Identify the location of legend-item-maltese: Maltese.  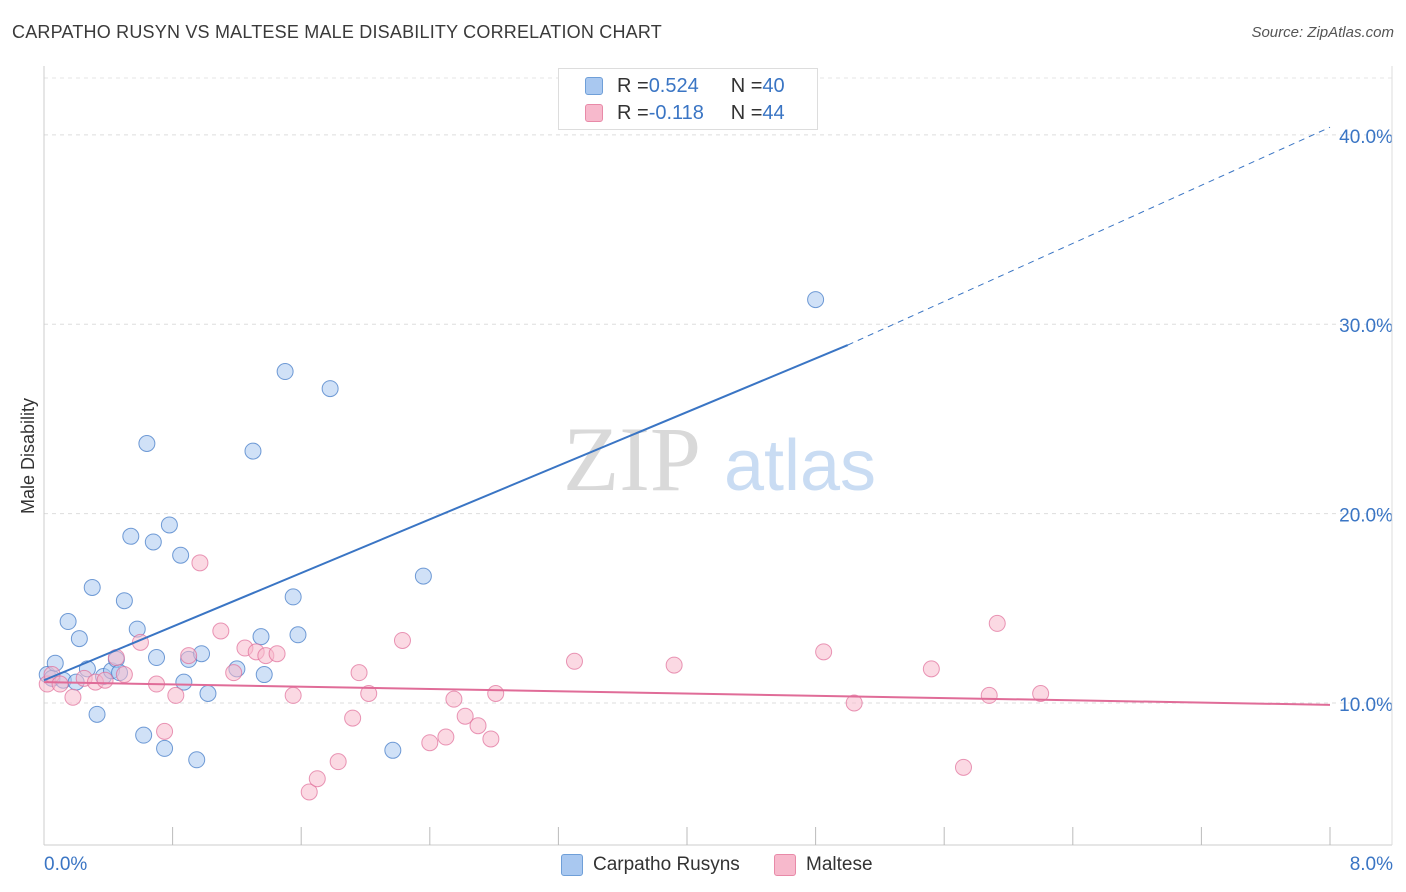
(823, 865).